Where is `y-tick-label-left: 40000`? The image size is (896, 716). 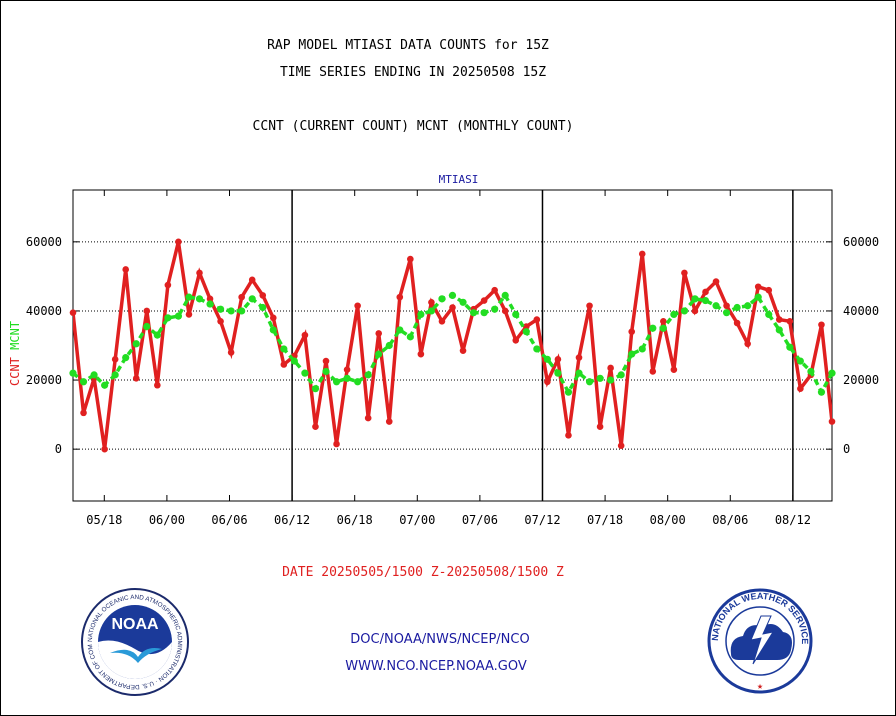 y-tick-label-left: 40000 is located at coordinates (44, 311).